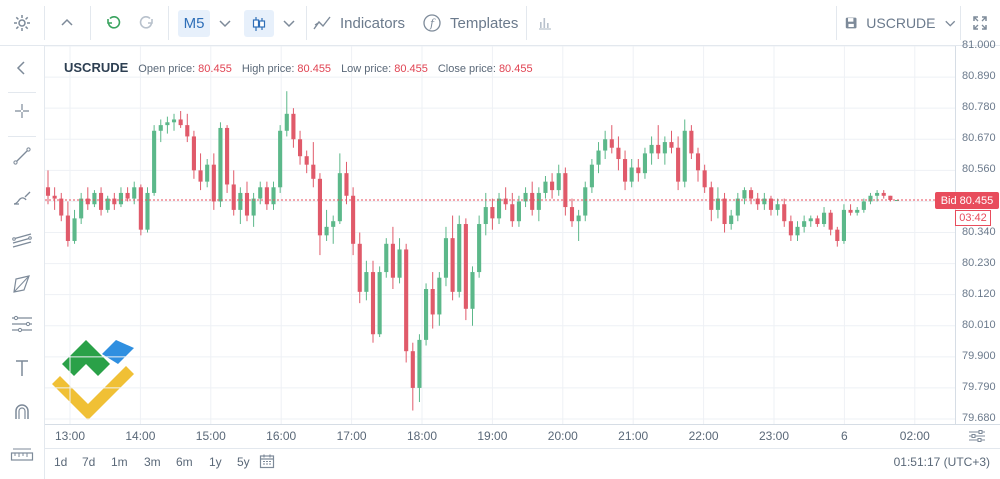 The width and height of the screenshot is (1000, 479). I want to click on channel-tool, so click(22, 240).